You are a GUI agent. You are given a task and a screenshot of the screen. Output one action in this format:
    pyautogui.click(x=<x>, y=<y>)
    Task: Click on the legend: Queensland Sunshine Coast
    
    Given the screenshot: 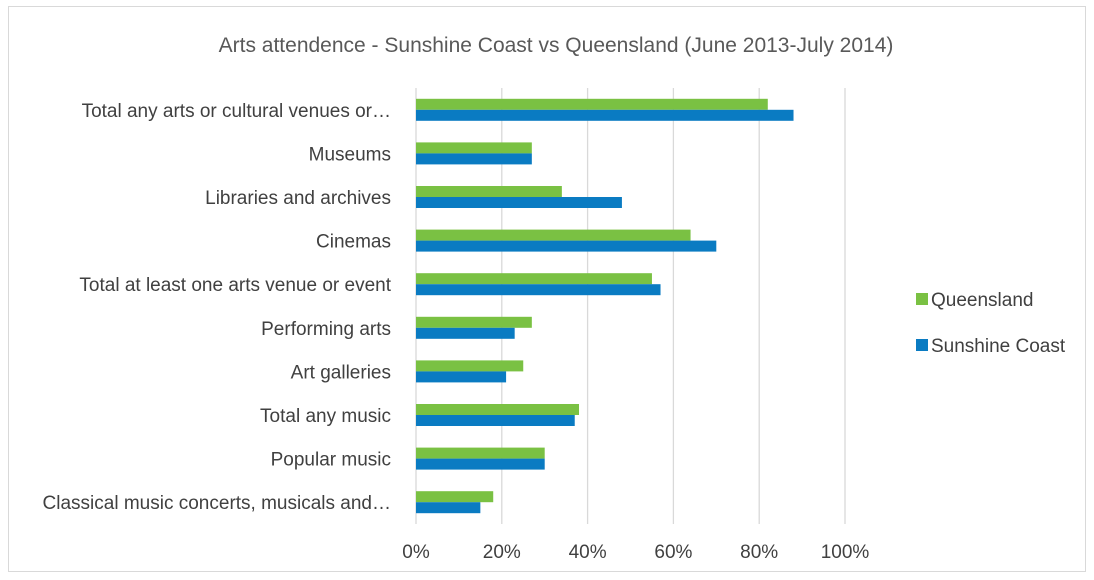 What is the action you would take?
    pyautogui.click(x=991, y=323)
    